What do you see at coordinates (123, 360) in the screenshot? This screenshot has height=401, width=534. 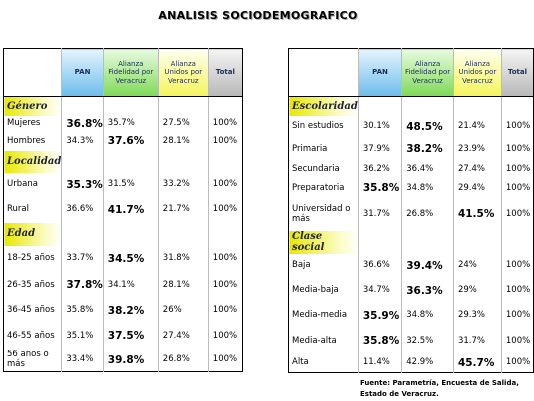 I see `data-row: 56 años ó más 33.4% 39.8% 26.8% 100%` at bounding box center [123, 360].